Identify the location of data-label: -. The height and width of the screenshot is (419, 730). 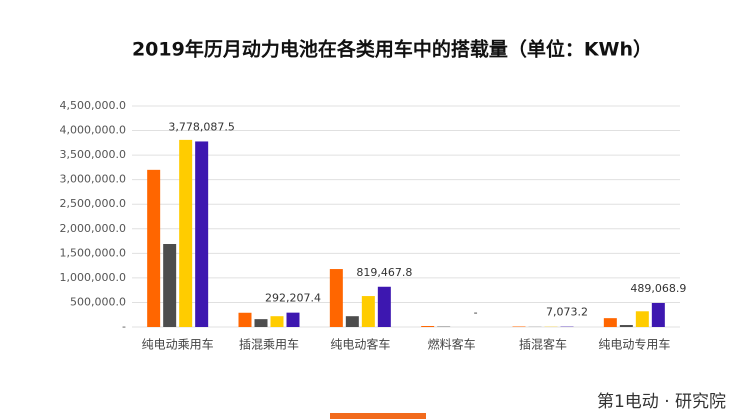
(476, 312).